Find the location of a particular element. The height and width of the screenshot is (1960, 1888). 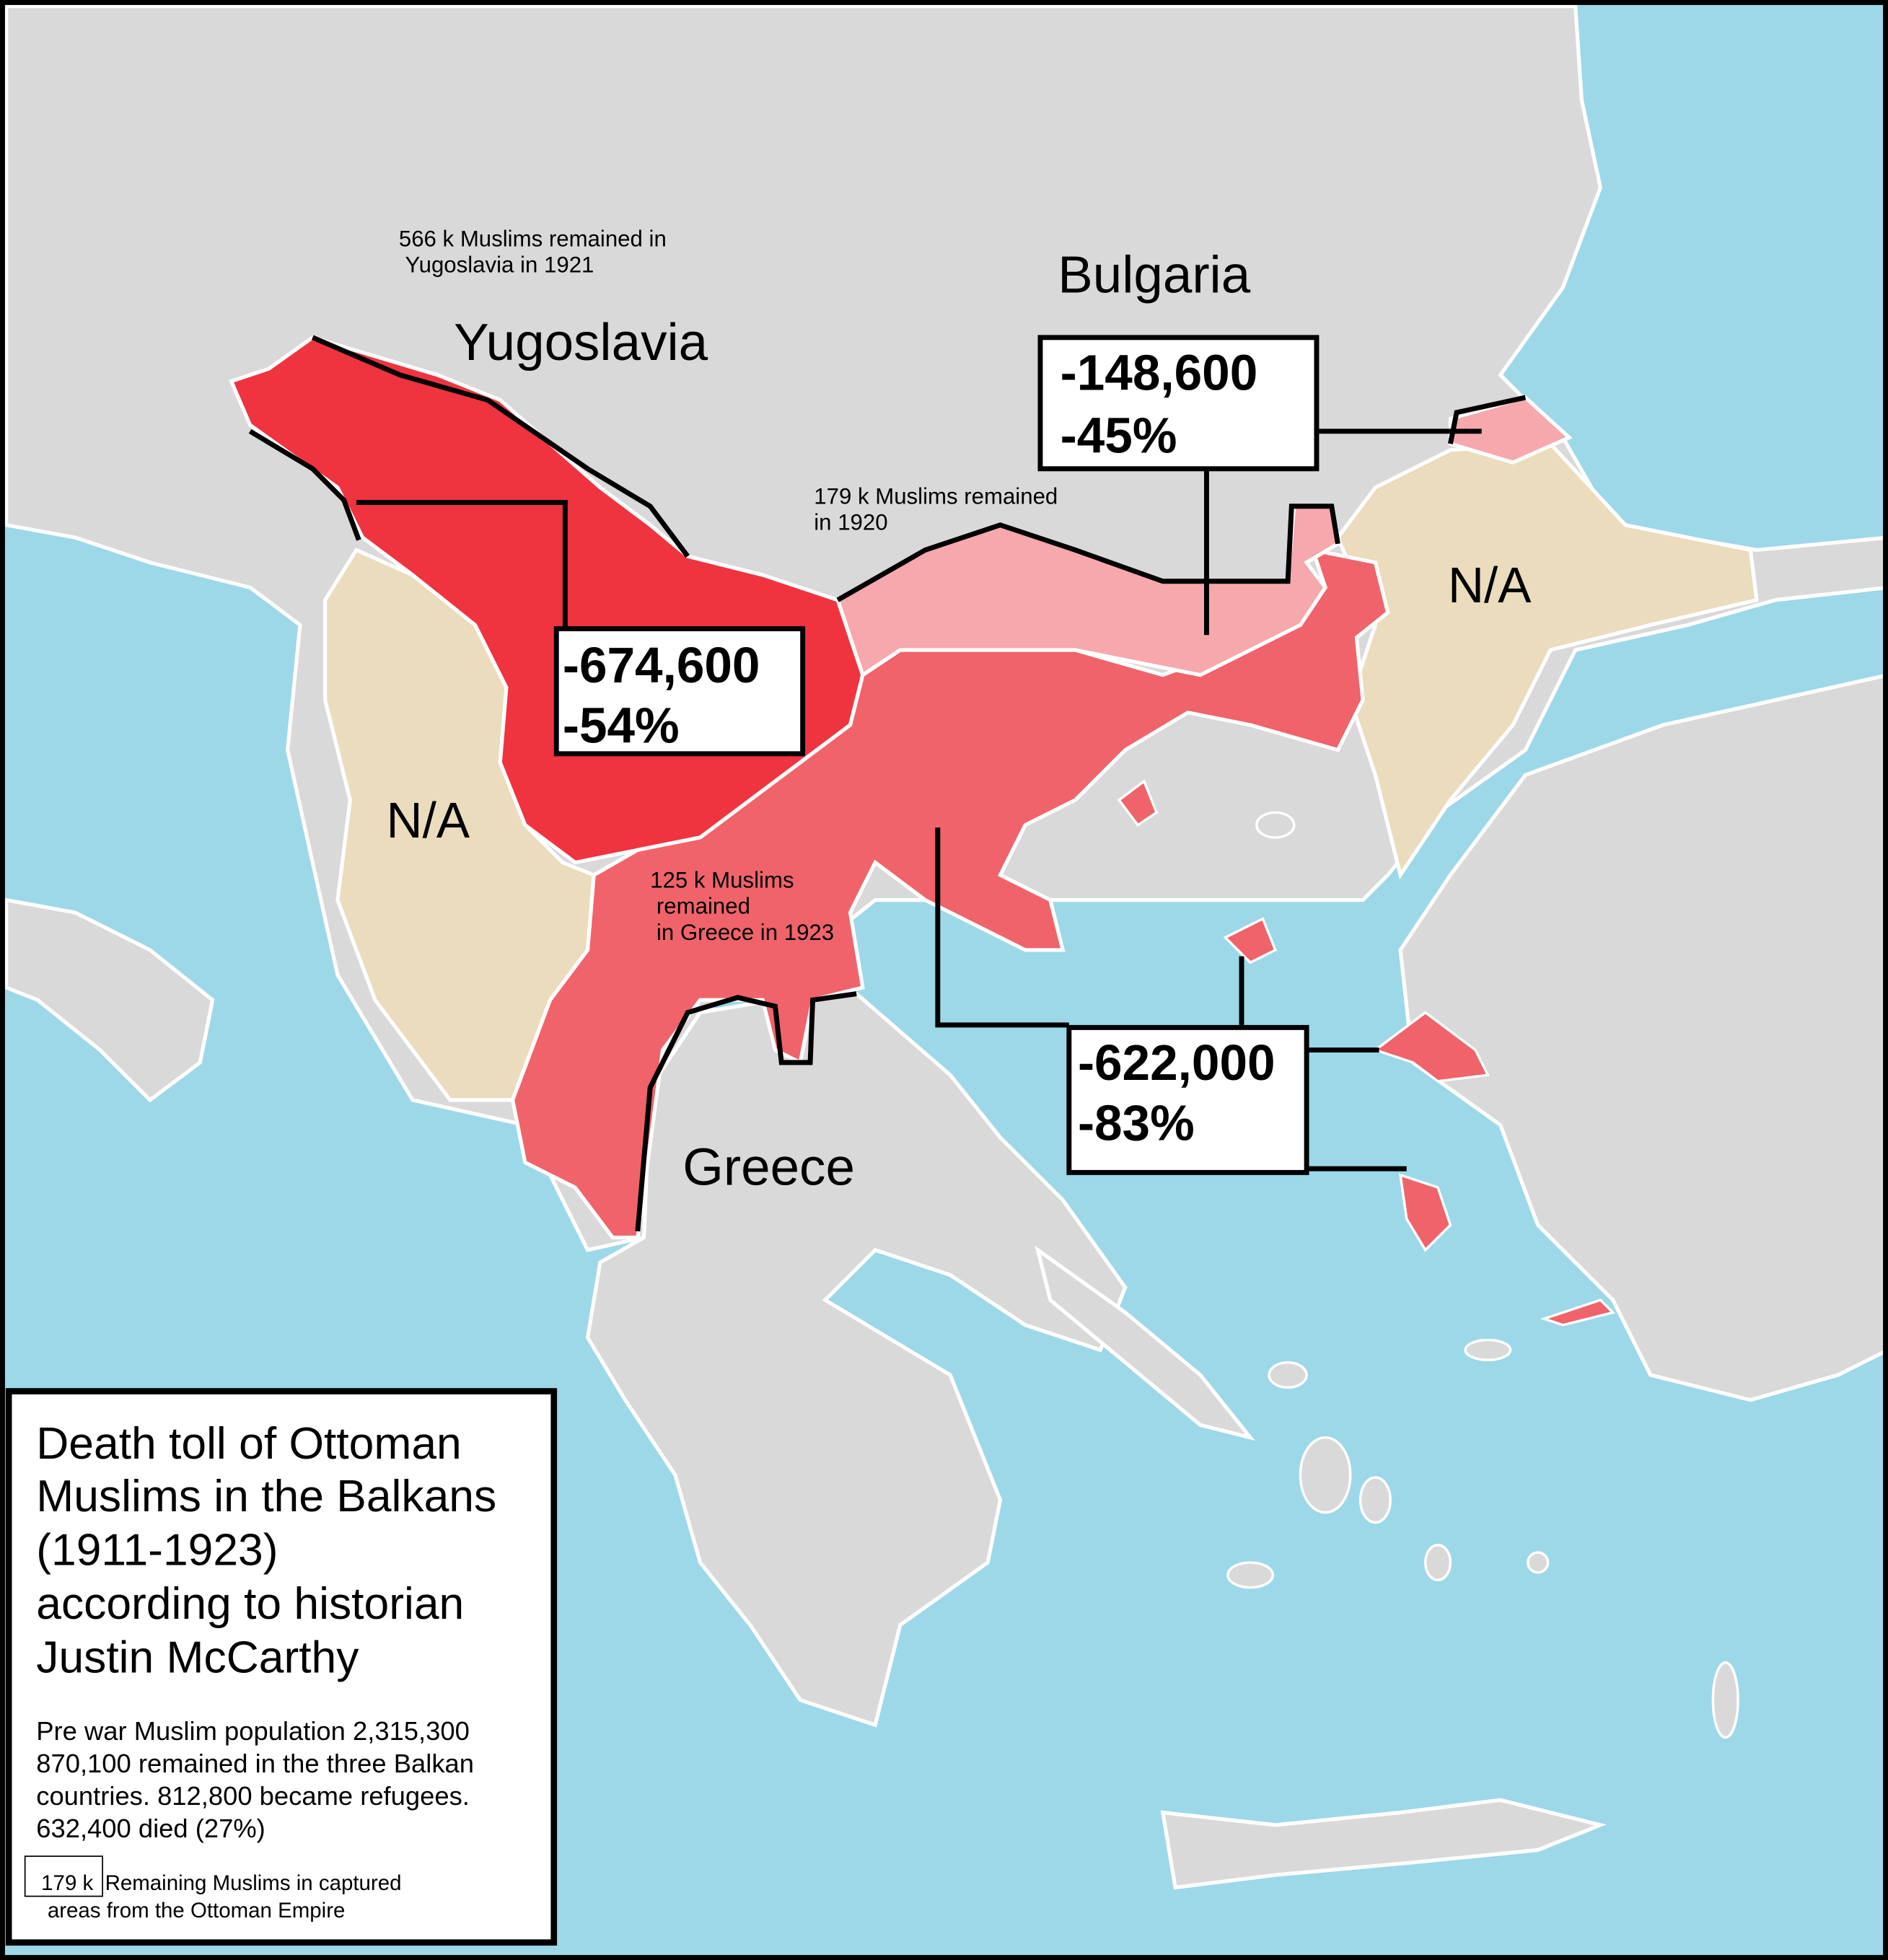

bulgaria-line is located at coordinates (1088, 553).